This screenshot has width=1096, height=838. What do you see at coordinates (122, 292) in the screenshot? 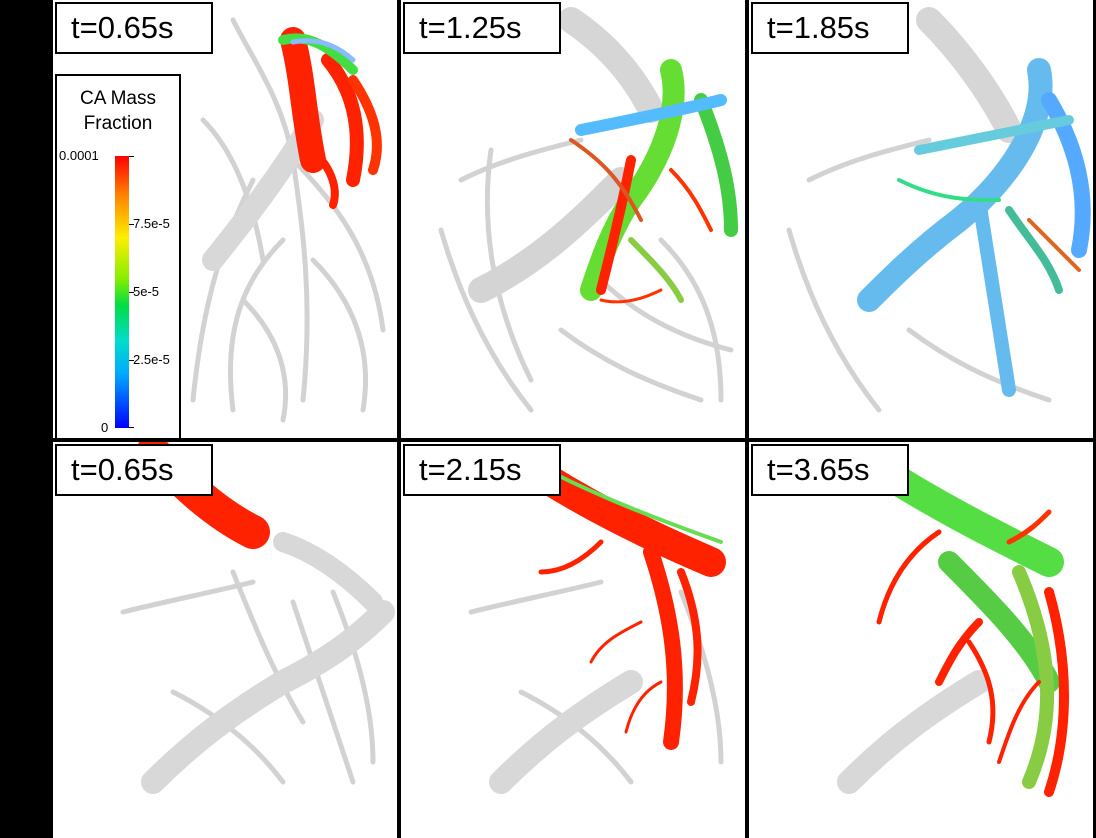
I see `colorbar` at bounding box center [122, 292].